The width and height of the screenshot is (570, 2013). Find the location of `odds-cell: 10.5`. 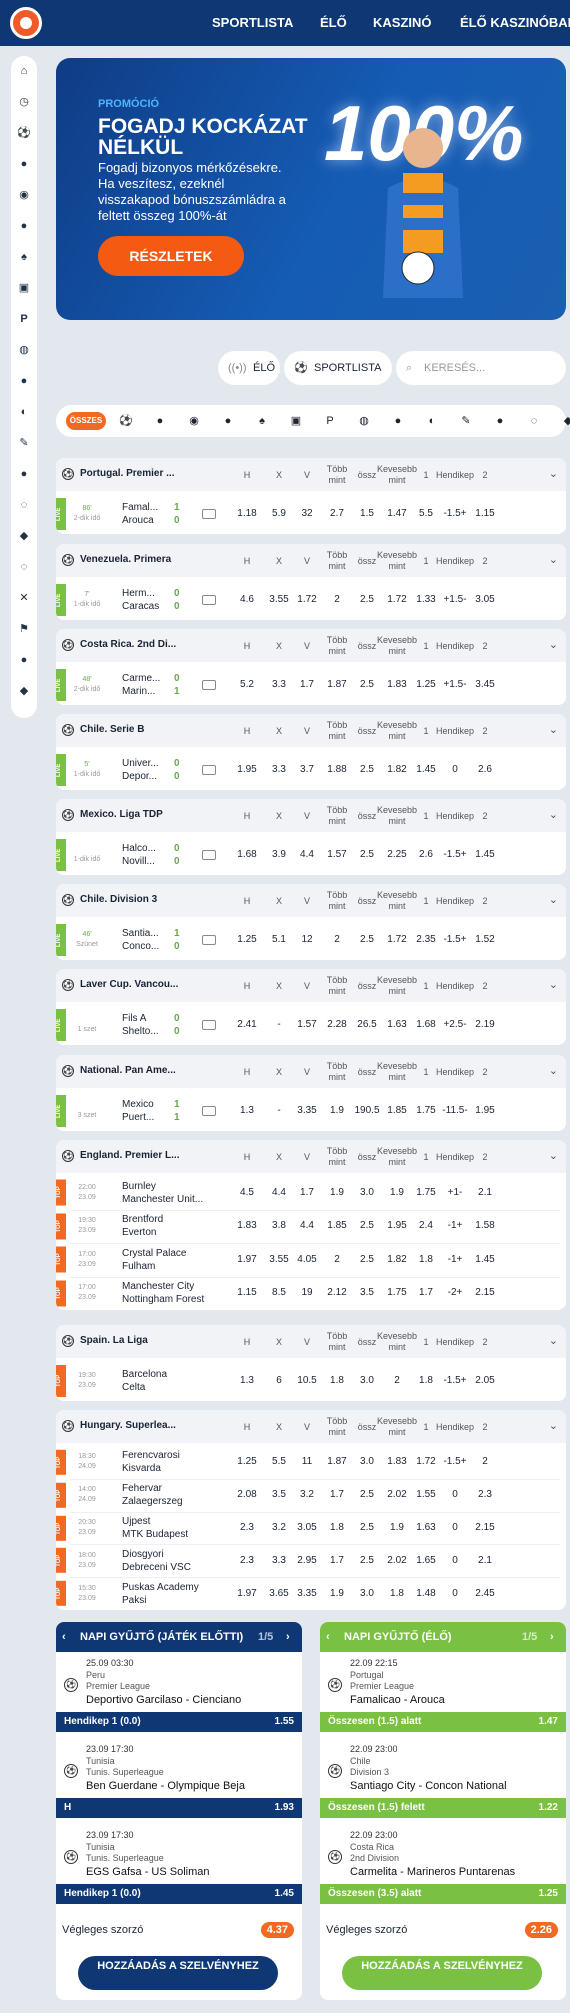

odds-cell: 10.5 is located at coordinates (307, 1380).